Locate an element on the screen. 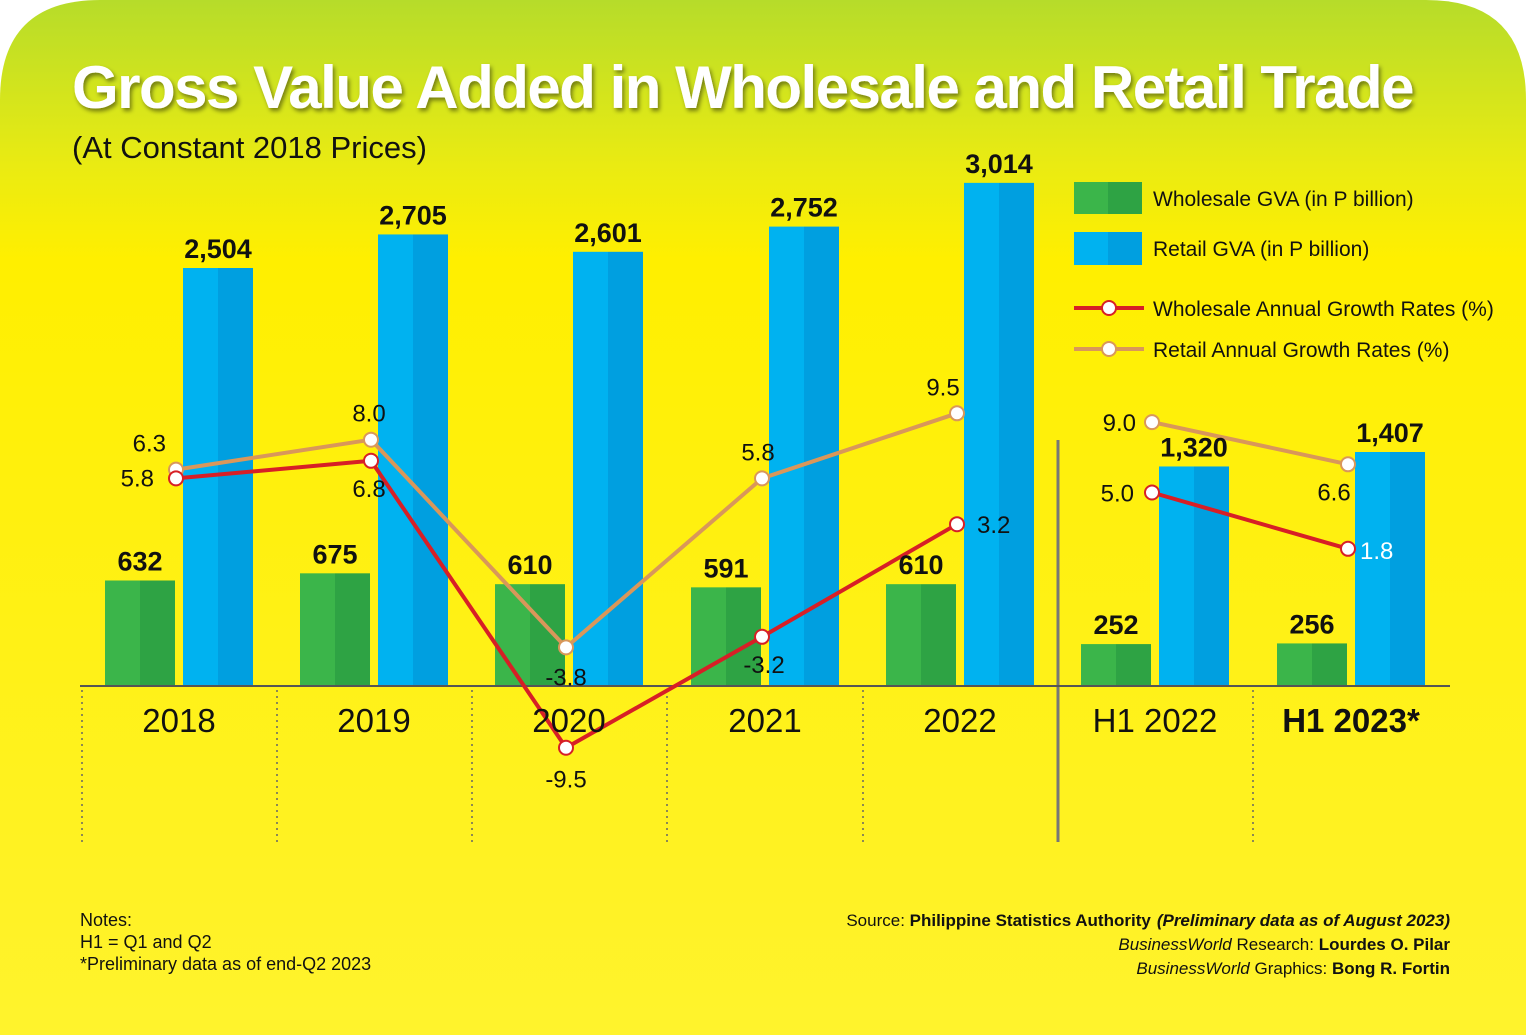  wholesale-value-label-2: 610 is located at coordinates (529, 565).